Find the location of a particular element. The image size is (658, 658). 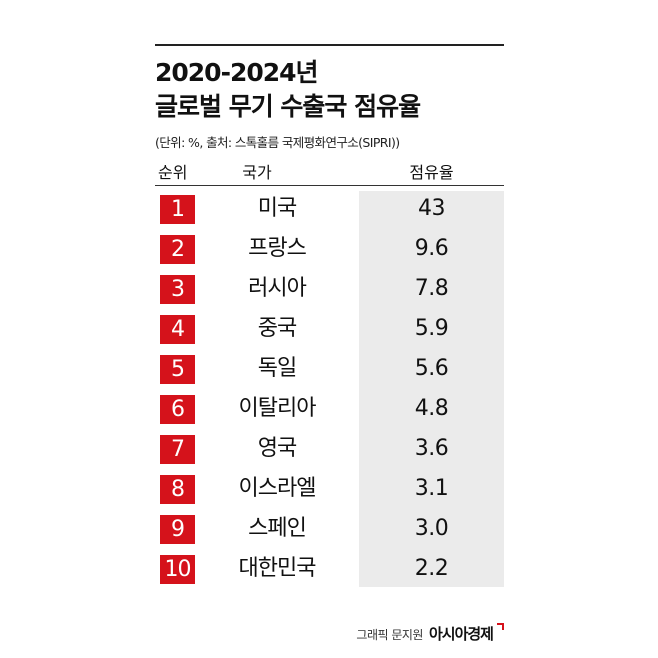

subtitle: (단위: %, 출처: 스톡홀름 국제평화연구소(SIPRI)) is located at coordinates (277, 142).